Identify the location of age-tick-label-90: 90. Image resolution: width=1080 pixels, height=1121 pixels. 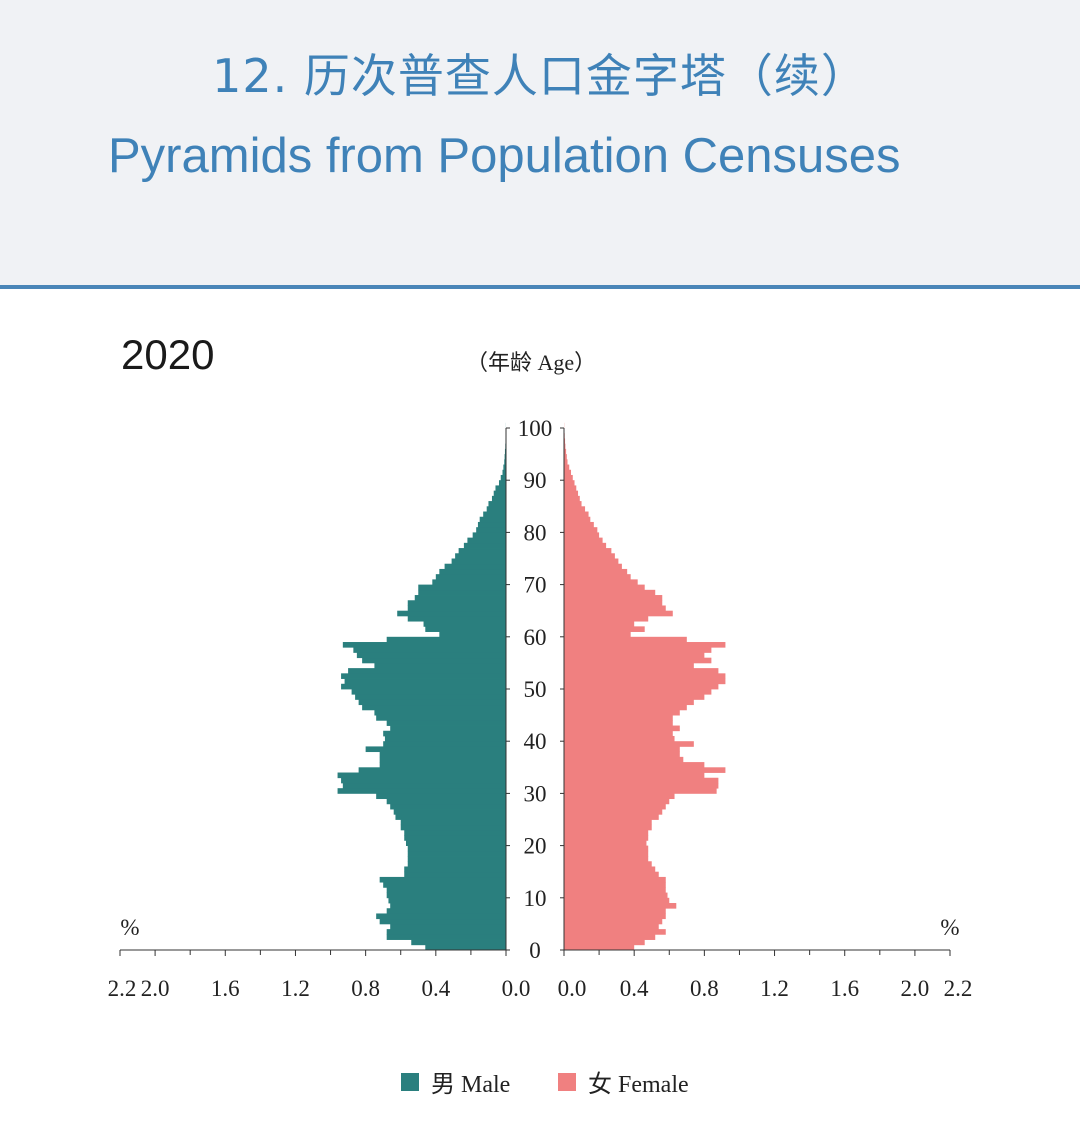
(535, 480).